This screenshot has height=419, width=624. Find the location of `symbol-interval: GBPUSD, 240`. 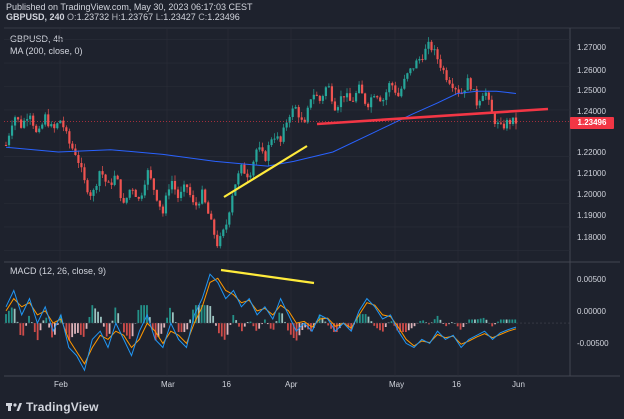

symbol-interval: GBPUSD, 240 is located at coordinates (35, 17).